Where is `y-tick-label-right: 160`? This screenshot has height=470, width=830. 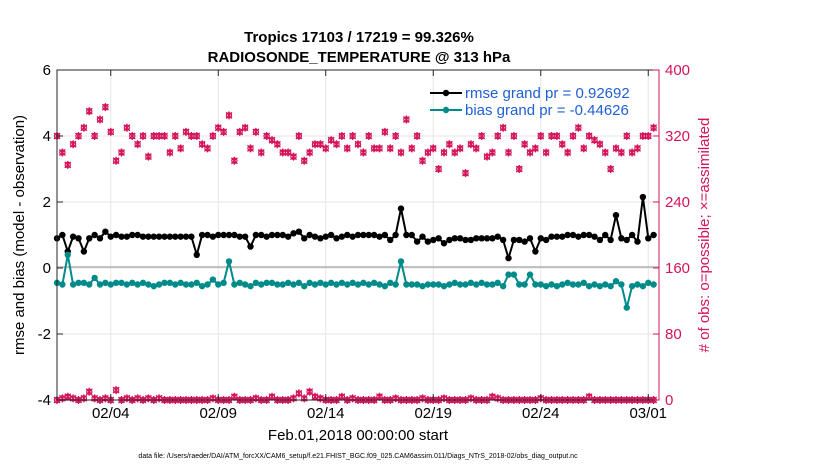 y-tick-label-right: 160 is located at coordinates (677, 268).